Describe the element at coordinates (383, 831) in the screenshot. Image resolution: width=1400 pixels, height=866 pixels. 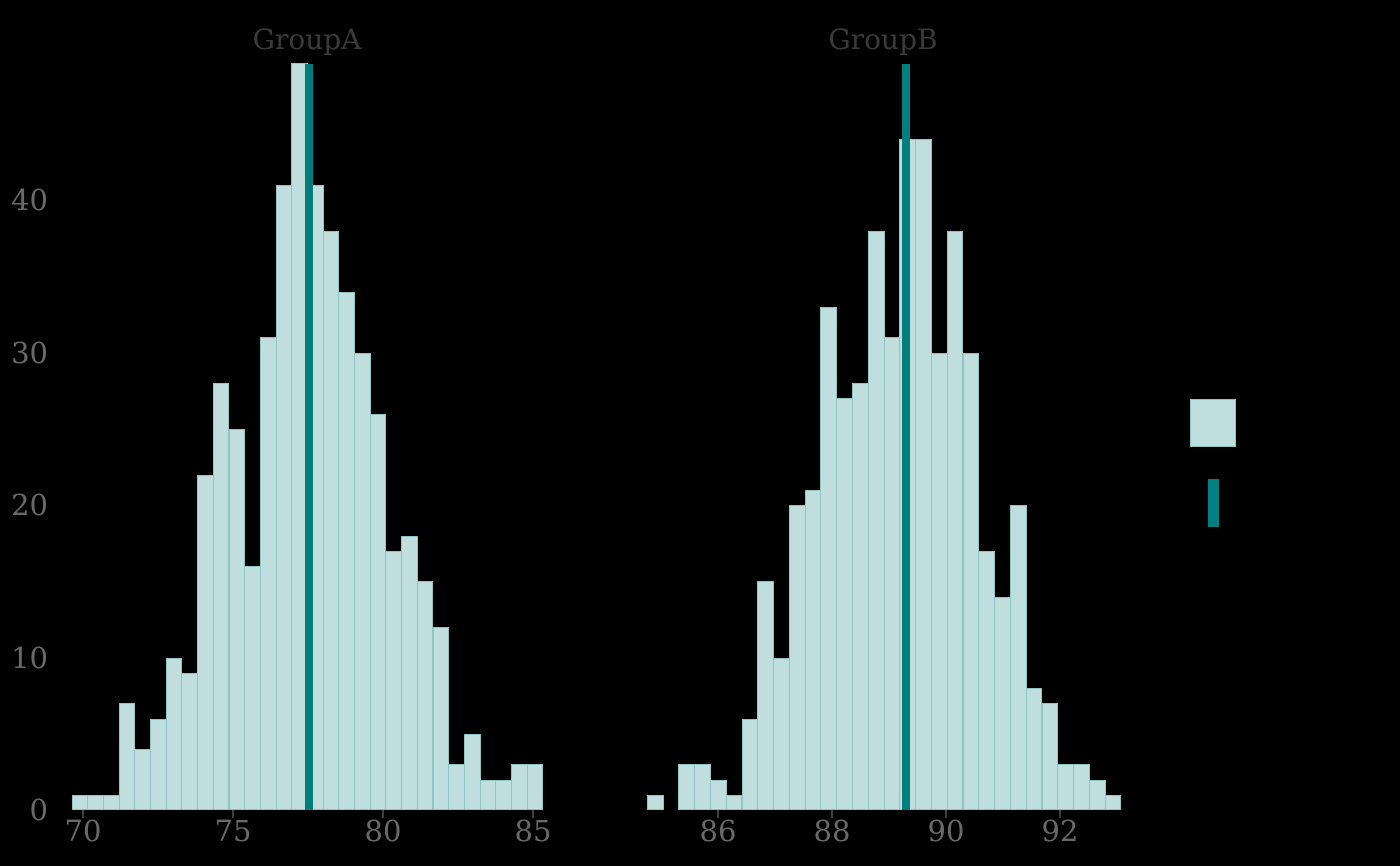
I see `x-tick-label-groupa-2: 80` at that location.